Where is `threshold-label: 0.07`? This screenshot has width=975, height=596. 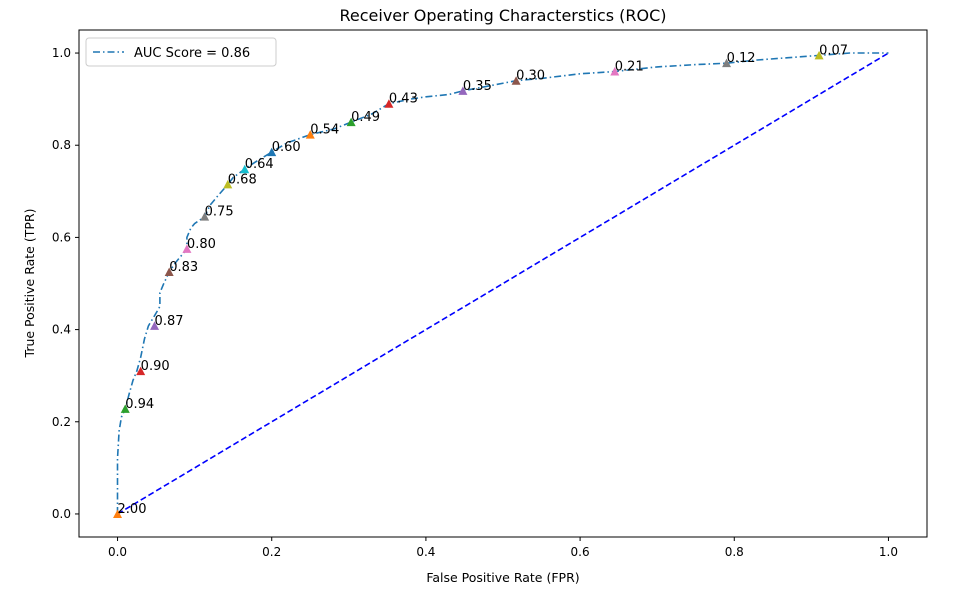
threshold-label: 0.07 is located at coordinates (833, 50).